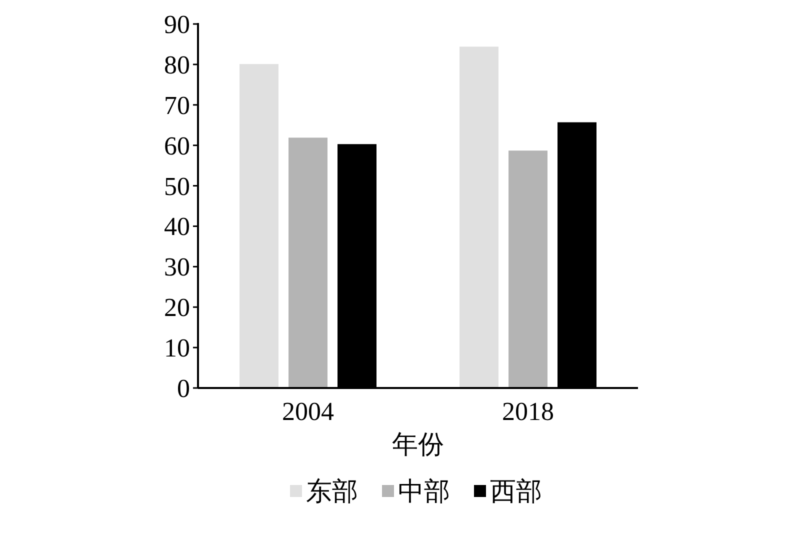 This screenshot has width=799, height=544. I want to click on legend-label: 西部, so click(516, 491).